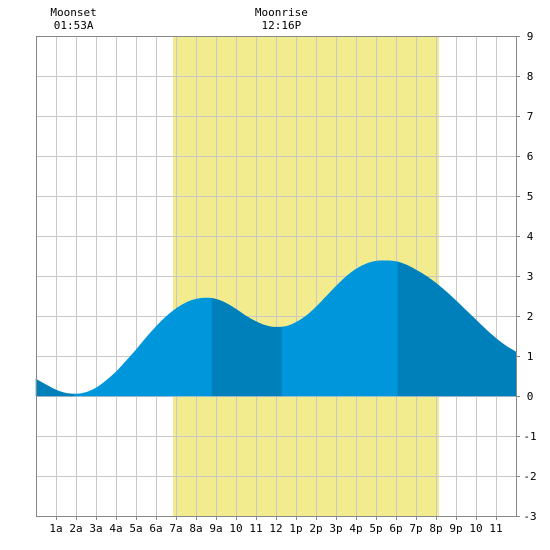 Image resolution: width=550 pixels, height=550 pixels. Describe the element at coordinates (215, 528) in the screenshot. I see `x-tick-label: 9a` at that location.